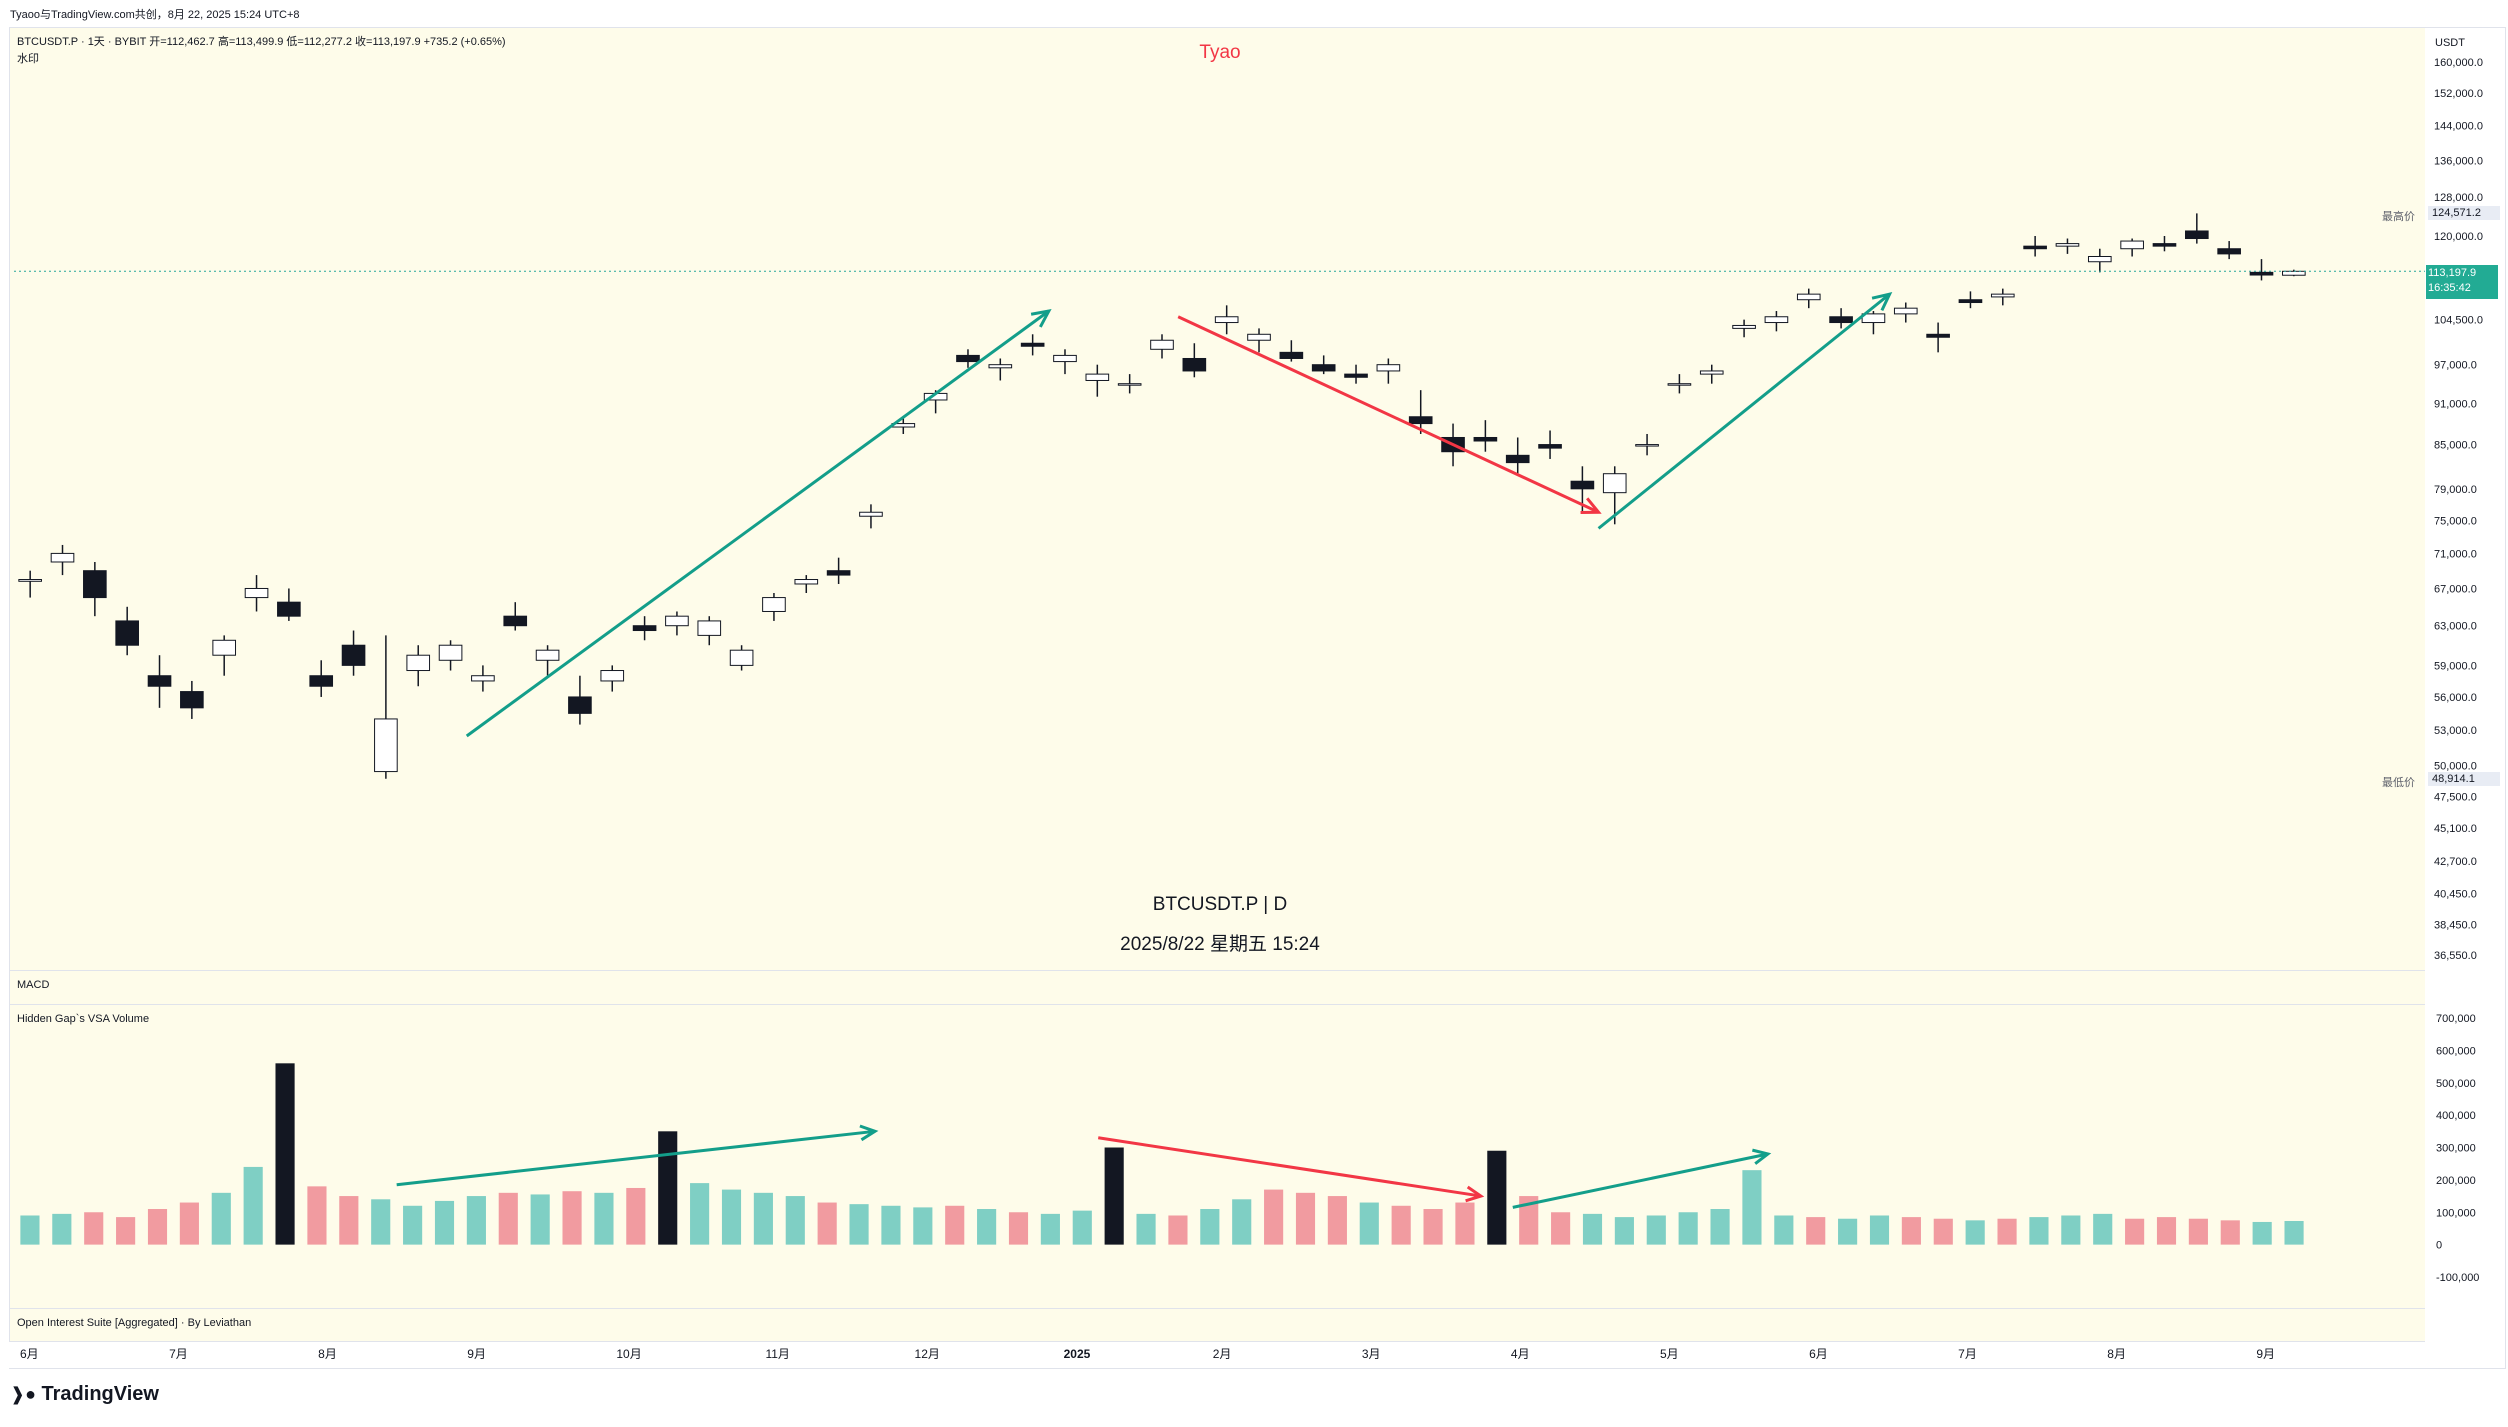  I want to click on time-tick-label: 7月, so click(178, 1354).